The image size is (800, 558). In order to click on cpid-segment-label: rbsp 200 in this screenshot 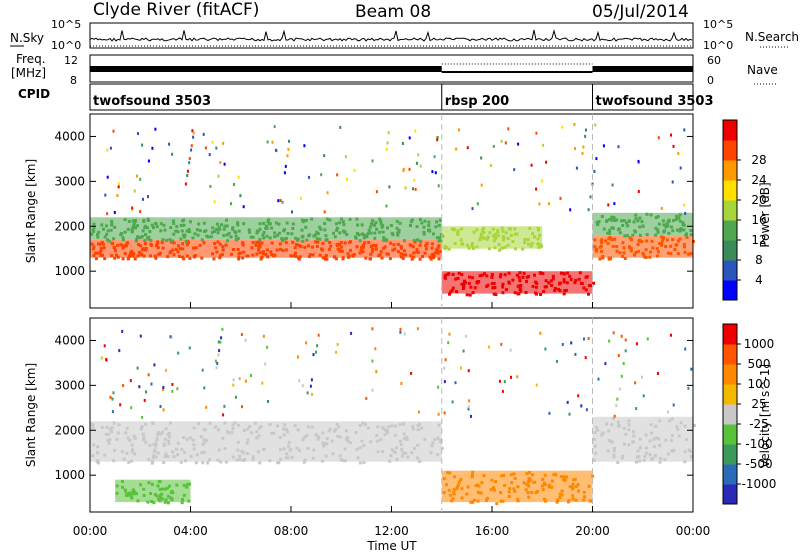, I will do `click(477, 101)`.